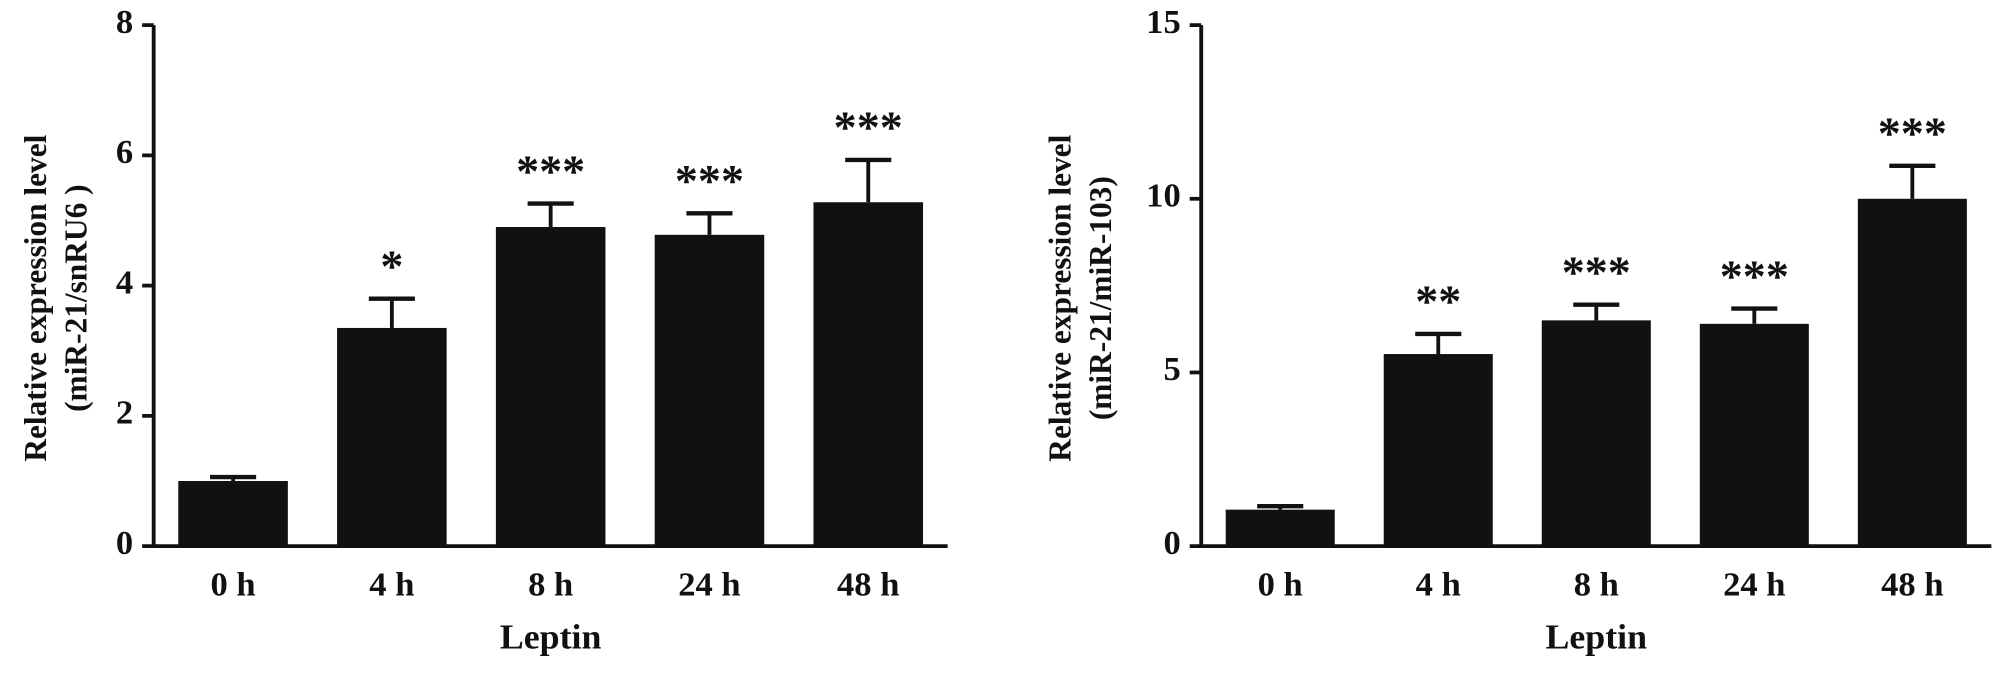  I want to click on significance-label: **, so click(1438, 301).